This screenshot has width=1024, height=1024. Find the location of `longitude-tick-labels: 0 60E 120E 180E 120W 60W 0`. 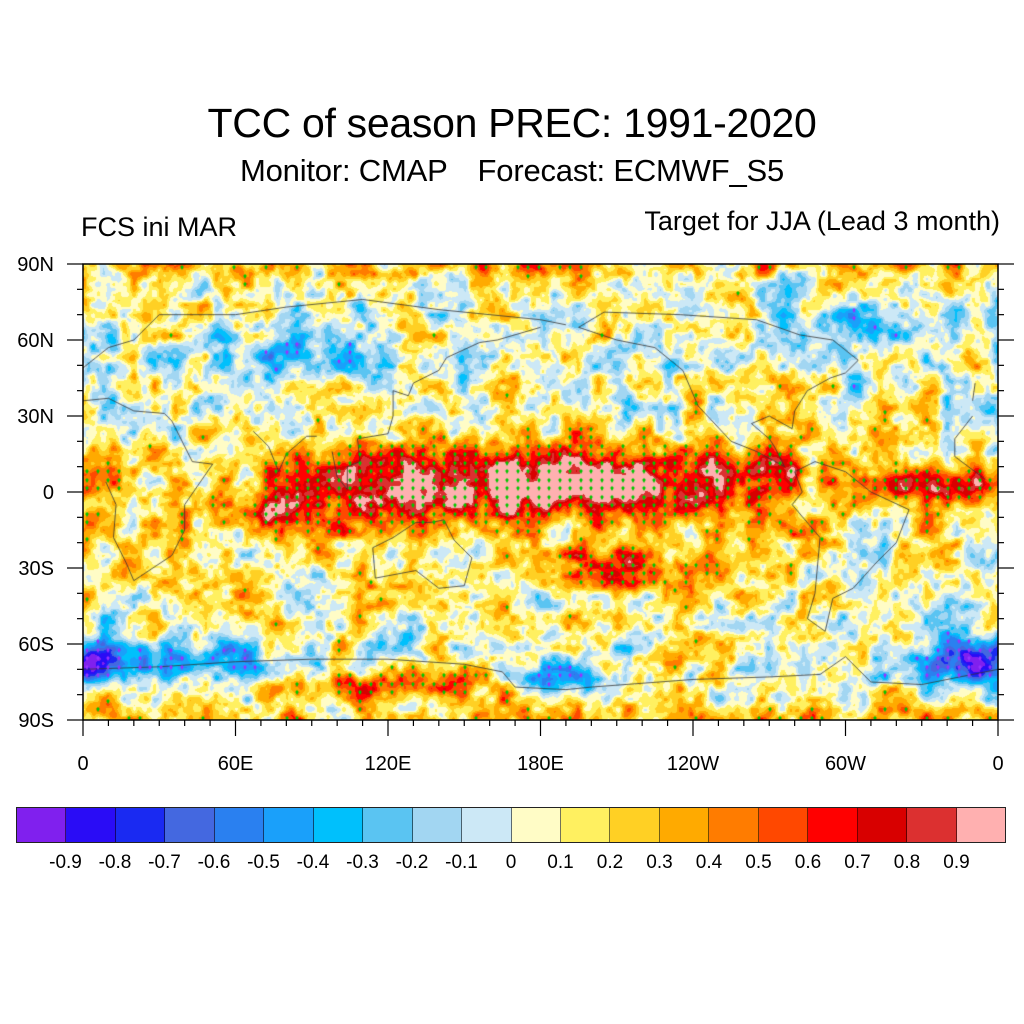

longitude-tick-labels: 0 60E 120E 180E 120W 60W 0 is located at coordinates (540, 764).